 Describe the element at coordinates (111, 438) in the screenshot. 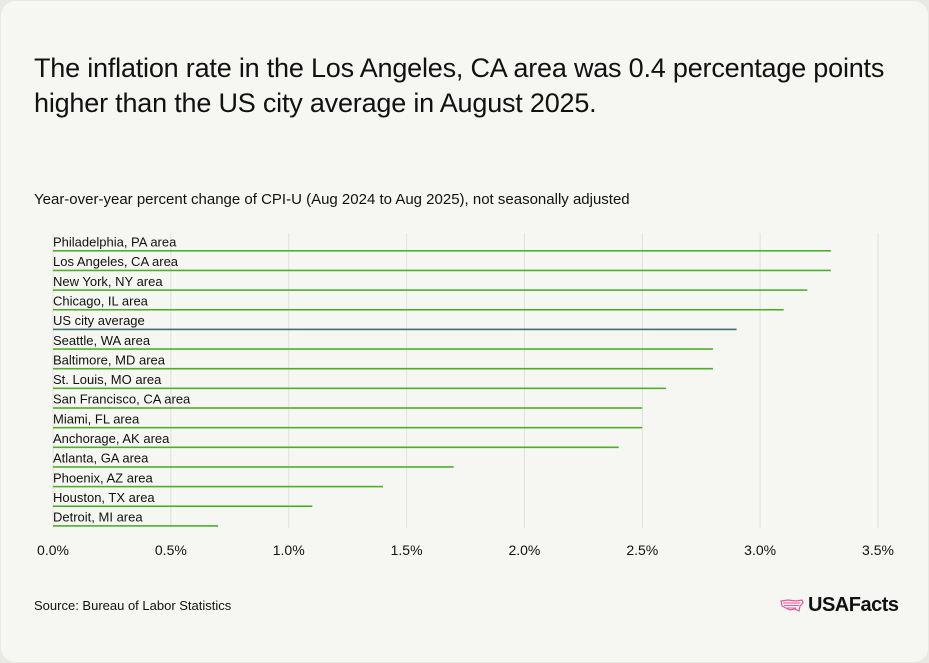

I see `category-label: Anchorage, AK area` at that location.